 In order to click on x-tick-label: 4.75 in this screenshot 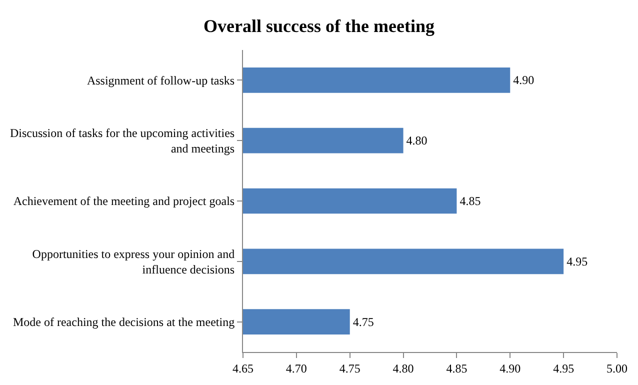, I will do `click(349, 368)`.